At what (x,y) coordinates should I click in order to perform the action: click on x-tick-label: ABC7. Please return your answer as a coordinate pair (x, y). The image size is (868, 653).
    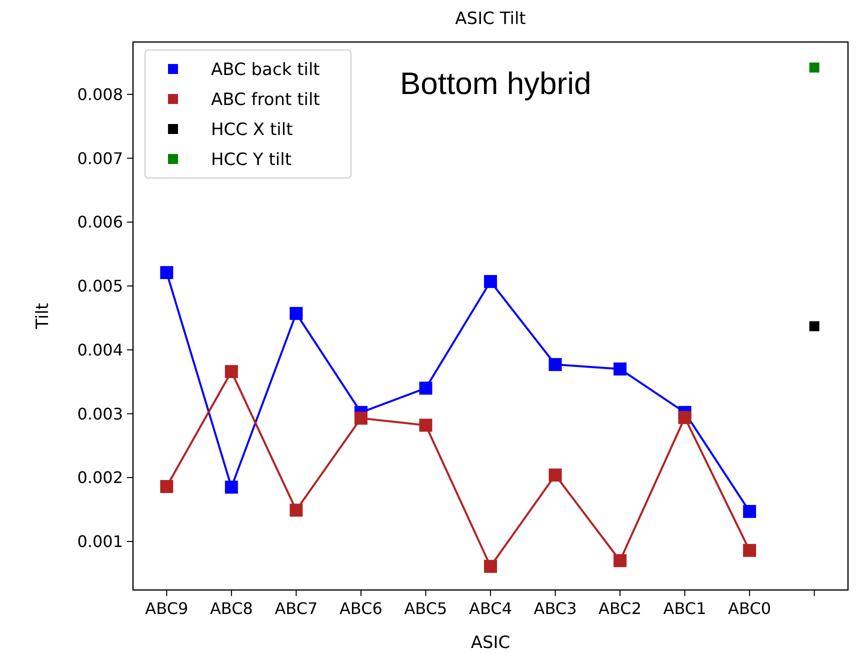
    Looking at the image, I should click on (296, 608).